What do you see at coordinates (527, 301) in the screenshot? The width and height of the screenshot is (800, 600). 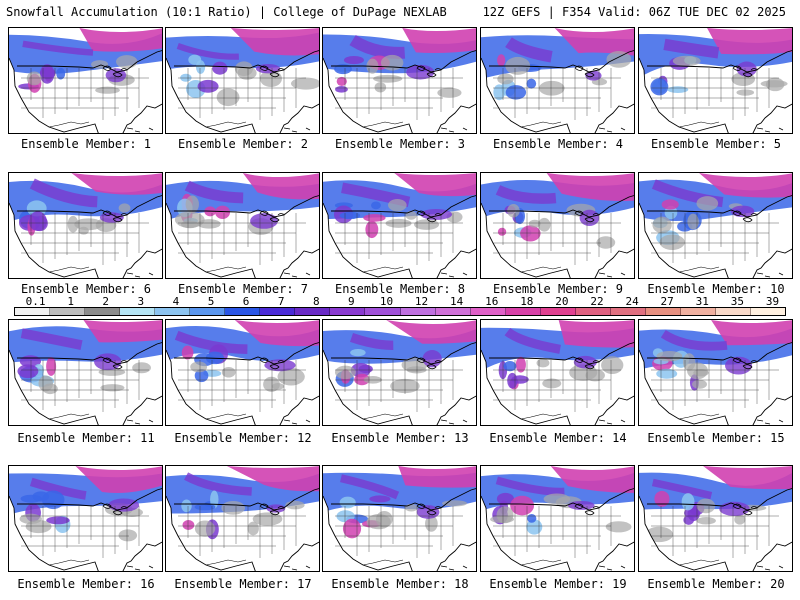 I see `colorbar-tick-label: 18` at bounding box center [527, 301].